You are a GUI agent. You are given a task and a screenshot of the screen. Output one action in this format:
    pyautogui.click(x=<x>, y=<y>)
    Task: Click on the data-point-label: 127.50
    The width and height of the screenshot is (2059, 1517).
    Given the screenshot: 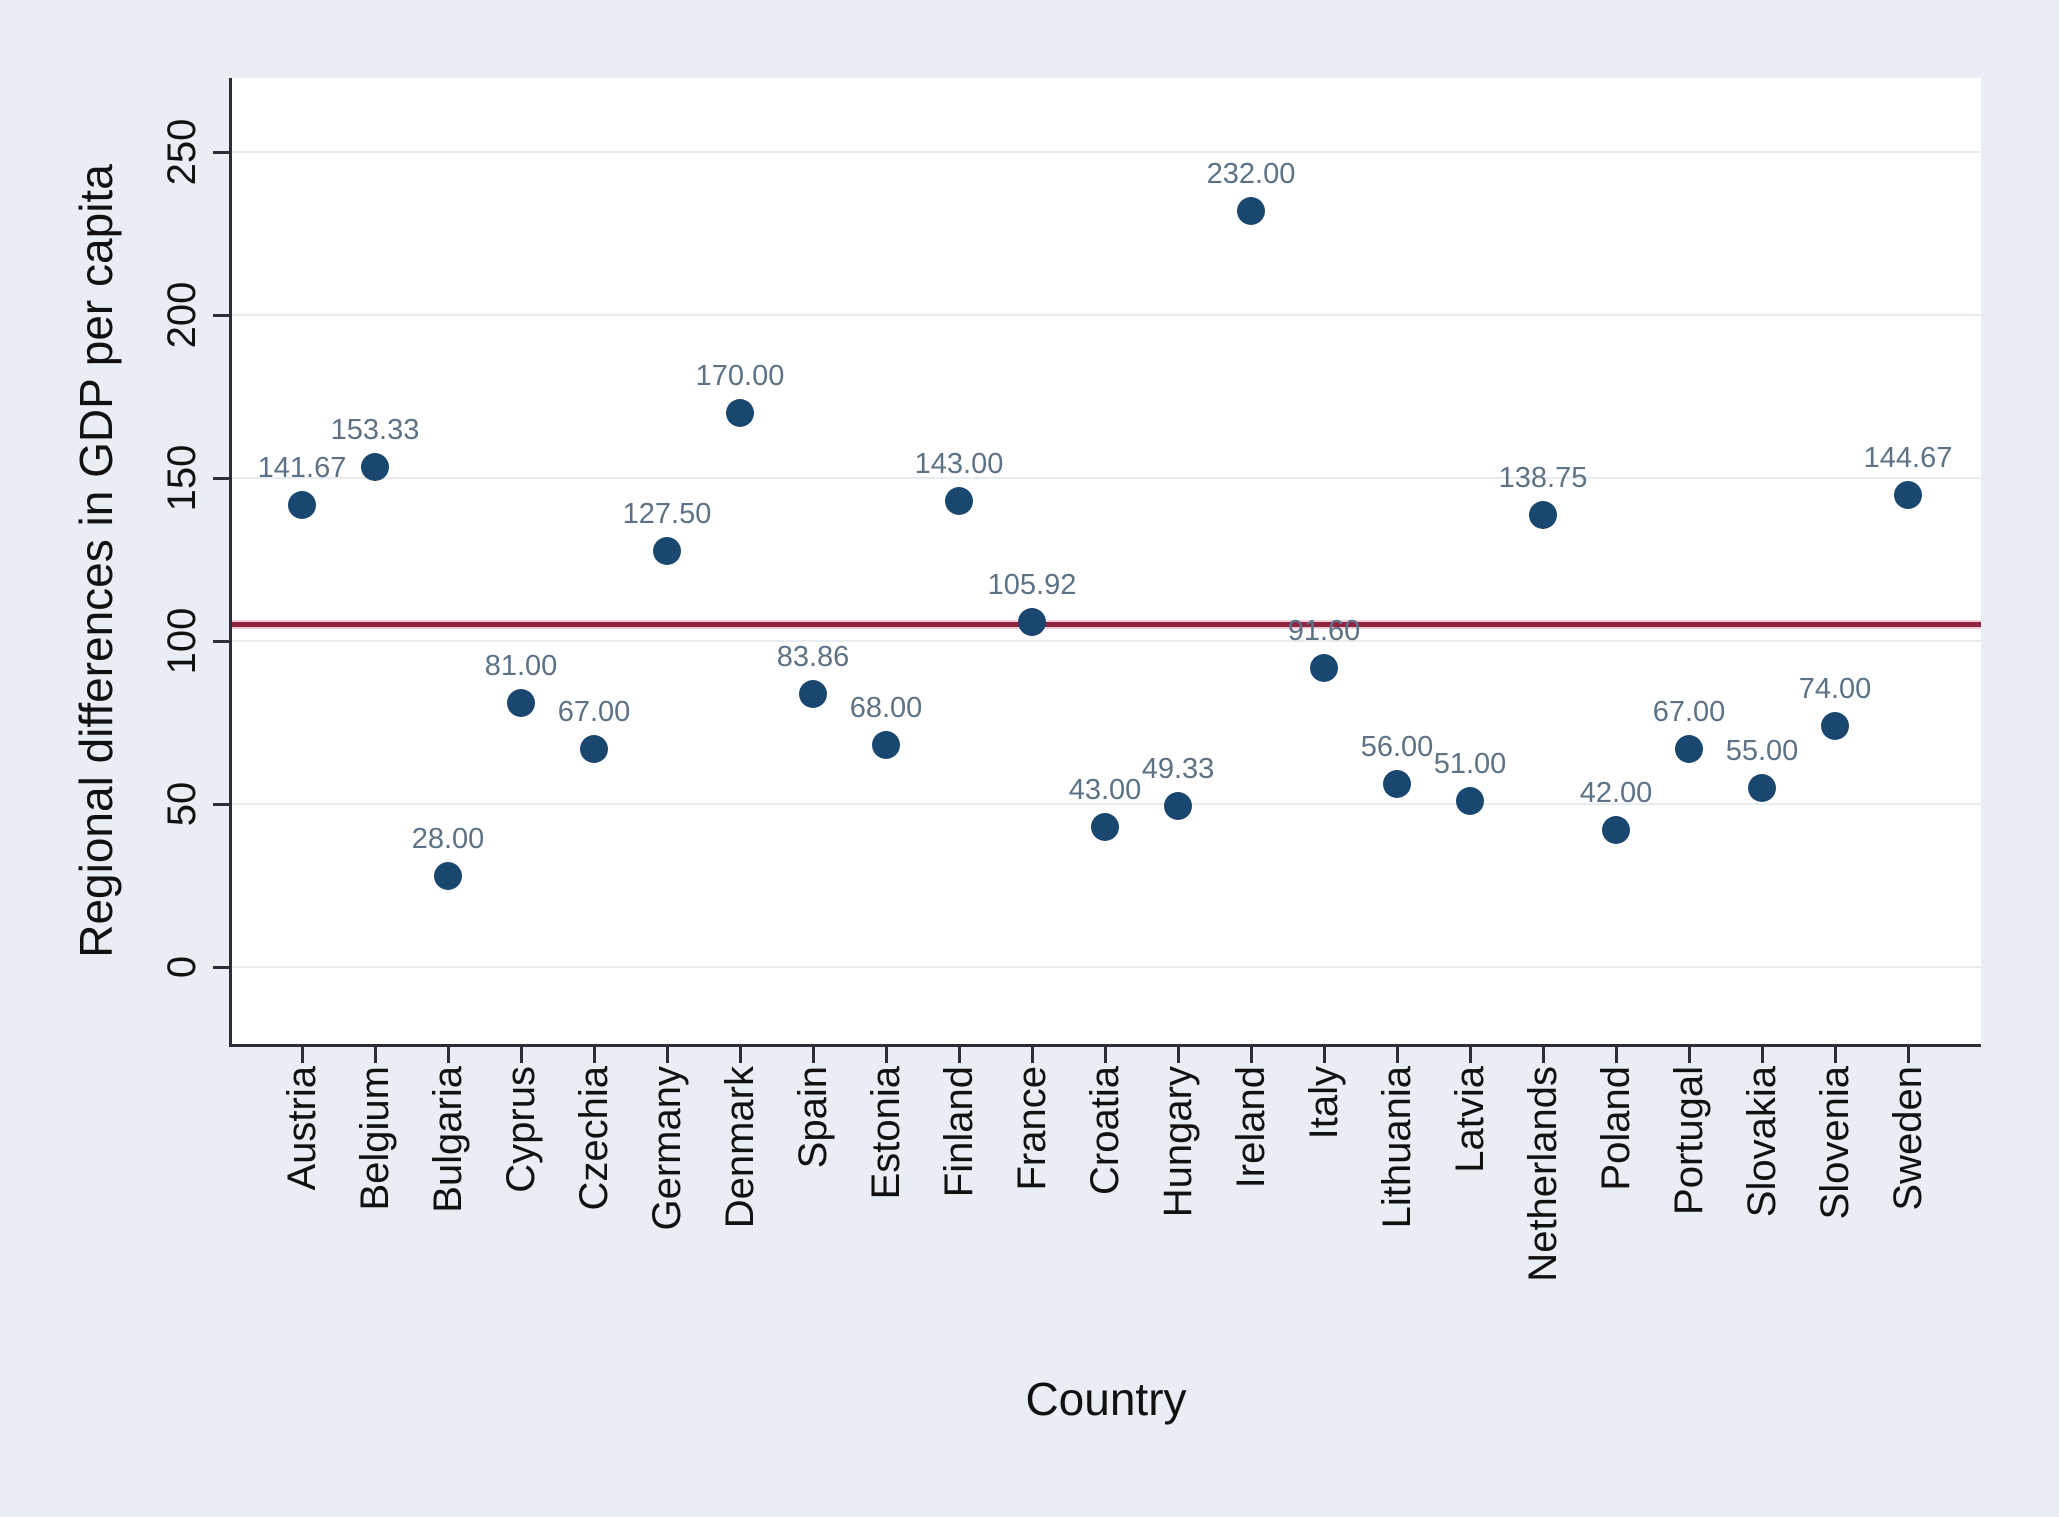 What is the action you would take?
    pyautogui.click(x=667, y=514)
    